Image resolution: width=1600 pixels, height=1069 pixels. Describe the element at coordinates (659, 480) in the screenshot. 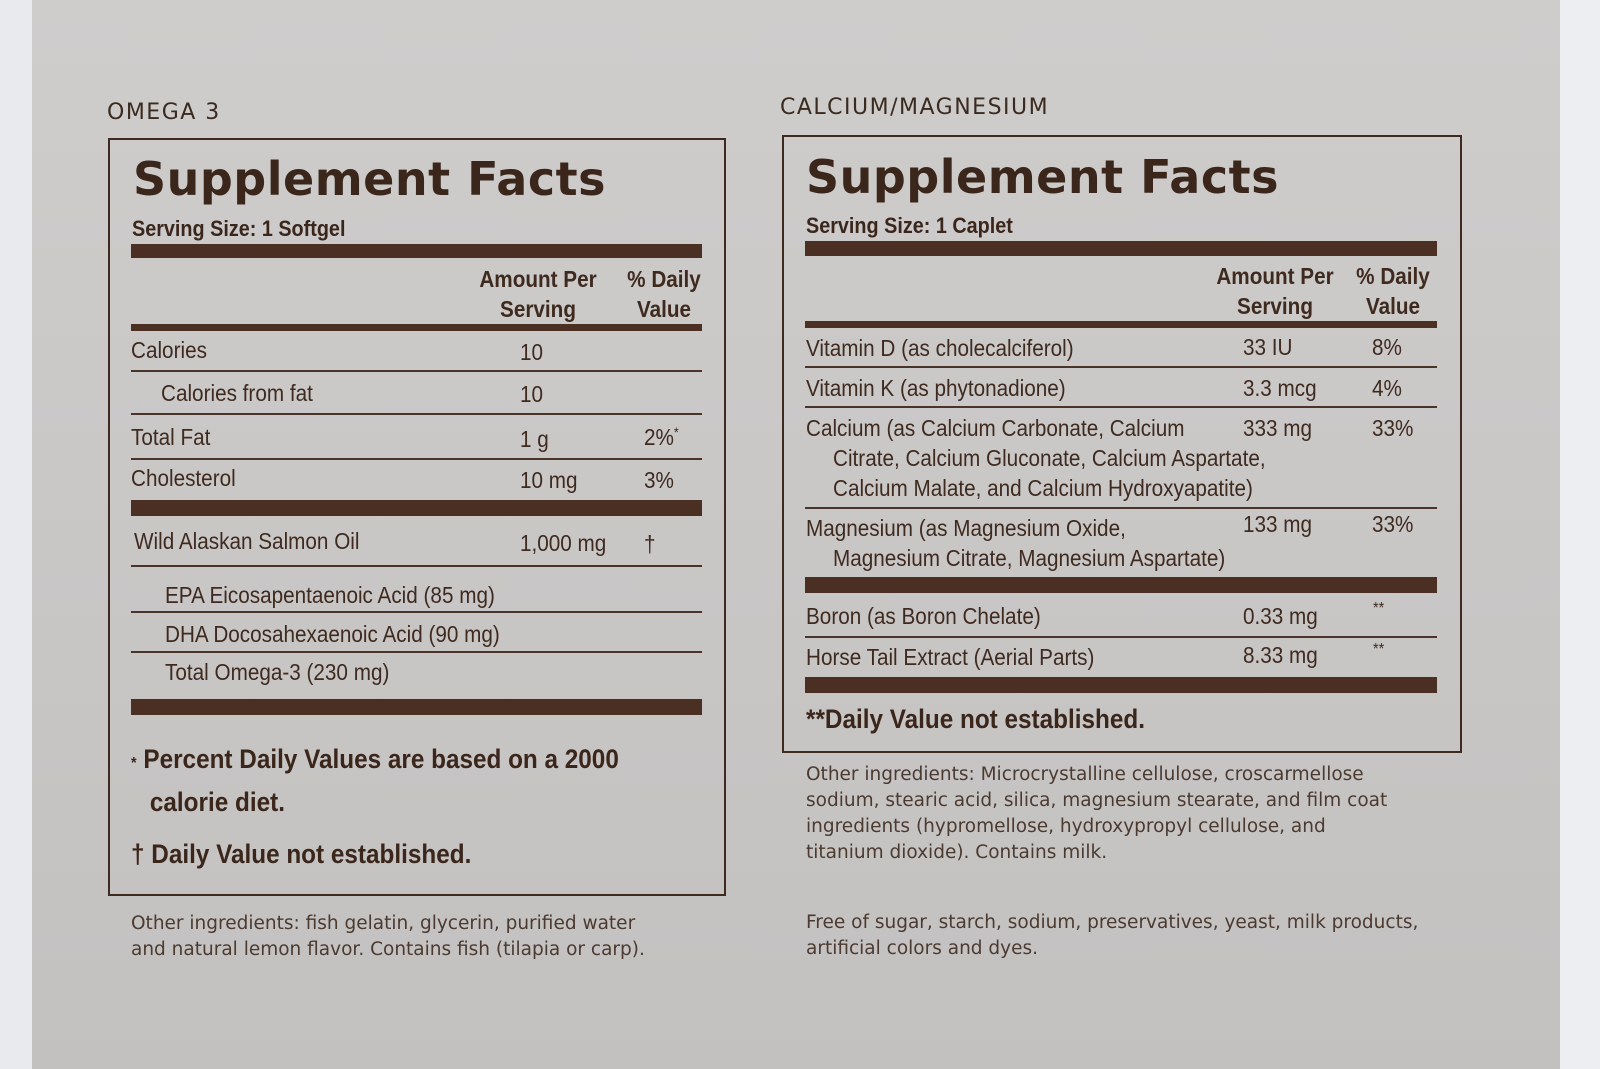

I see `omega3-row-dv: 3%` at that location.